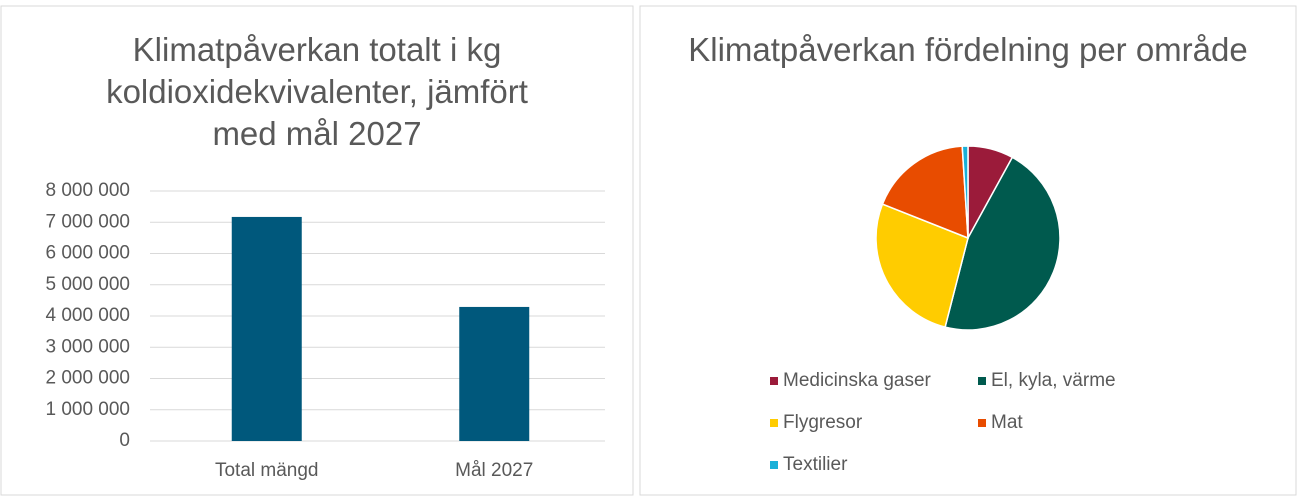 The image size is (1298, 496). Describe the element at coordinates (494, 470) in the screenshot. I see `x-tick-label: Mål 2027` at that location.